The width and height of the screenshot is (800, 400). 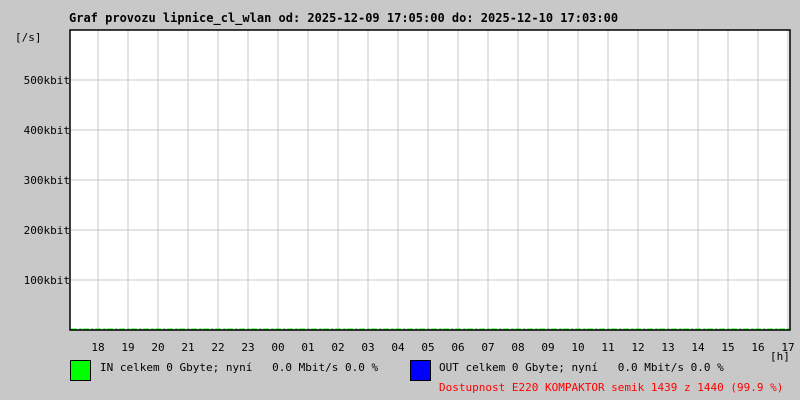 What do you see at coordinates (757, 347) in the screenshot?
I see `x-tick-label: 16` at bounding box center [757, 347].